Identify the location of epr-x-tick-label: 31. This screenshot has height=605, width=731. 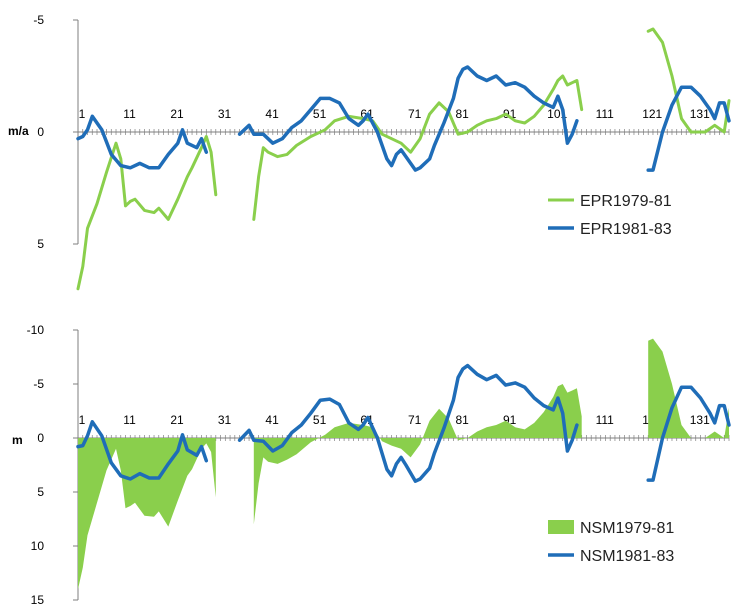
(225, 114).